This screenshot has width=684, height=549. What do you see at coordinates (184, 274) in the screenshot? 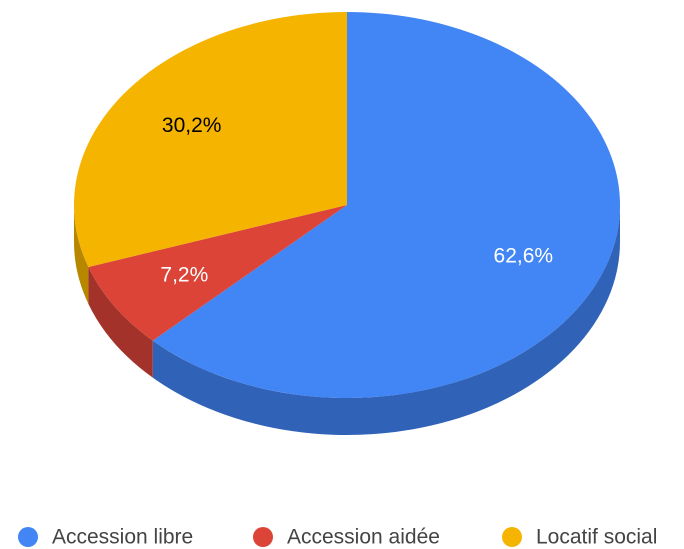
I see `data-label: 7,2%` at bounding box center [184, 274].